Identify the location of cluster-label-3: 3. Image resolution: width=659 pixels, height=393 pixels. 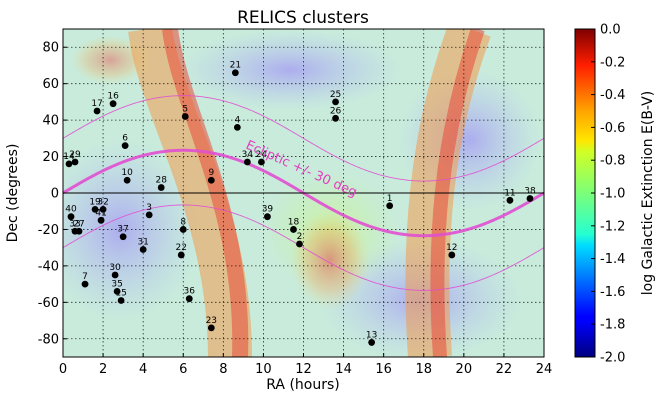
(149, 208).